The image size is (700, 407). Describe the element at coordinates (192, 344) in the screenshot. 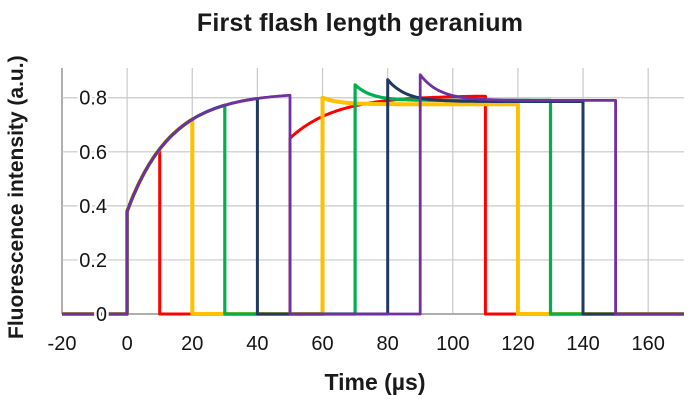

I see `x-tick-label: 20` at that location.